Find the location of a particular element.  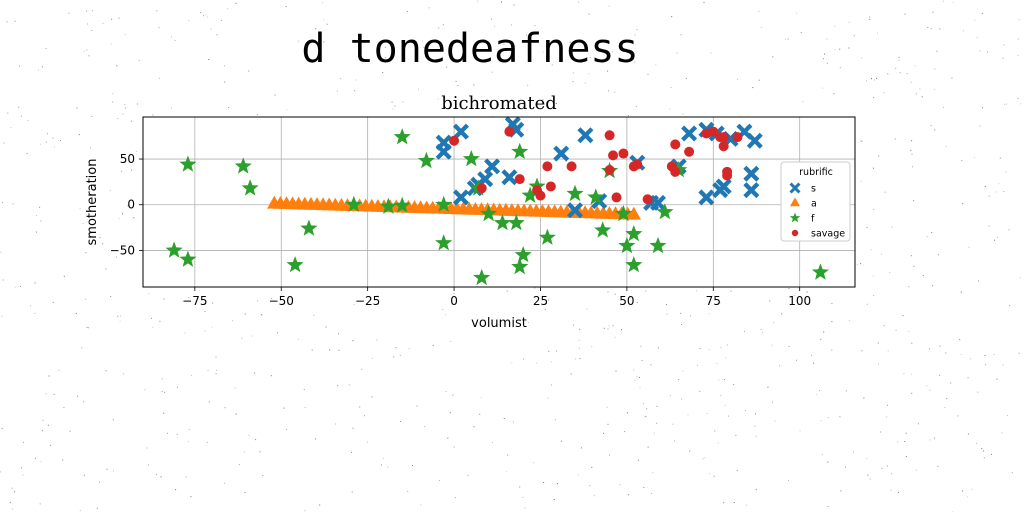

chart-title: bichromated is located at coordinates (499, 103).